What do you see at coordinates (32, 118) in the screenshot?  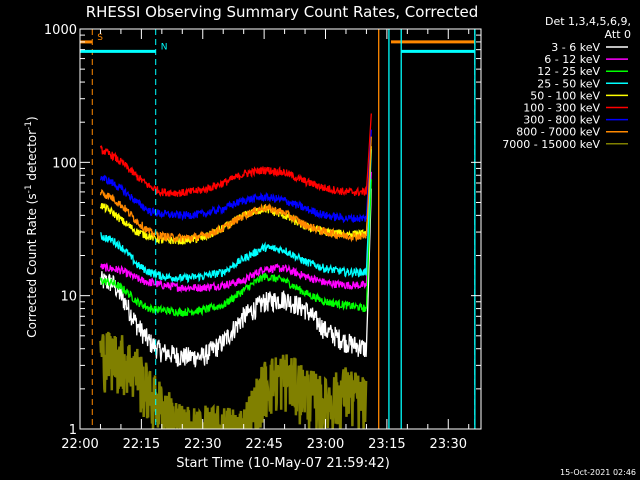 I see `y-label-end: )` at bounding box center [32, 118].